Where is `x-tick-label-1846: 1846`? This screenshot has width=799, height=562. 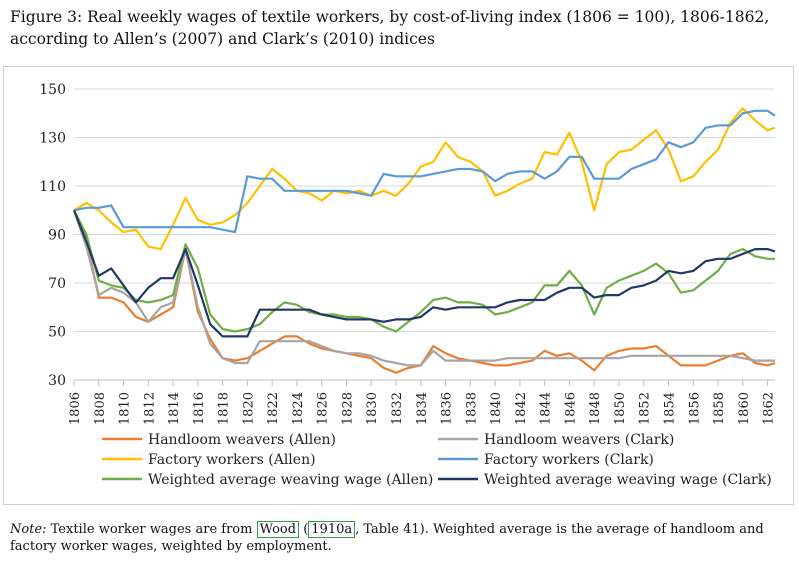
x-tick-label-1846: 1846 is located at coordinates (570, 408).